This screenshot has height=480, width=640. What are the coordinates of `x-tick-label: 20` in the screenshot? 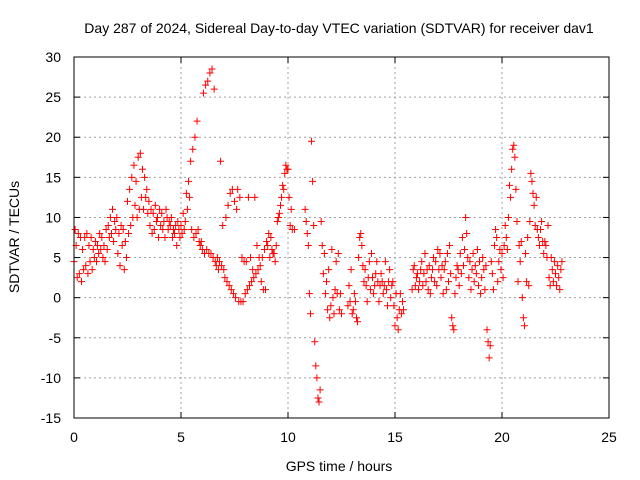 It's located at (502, 437).